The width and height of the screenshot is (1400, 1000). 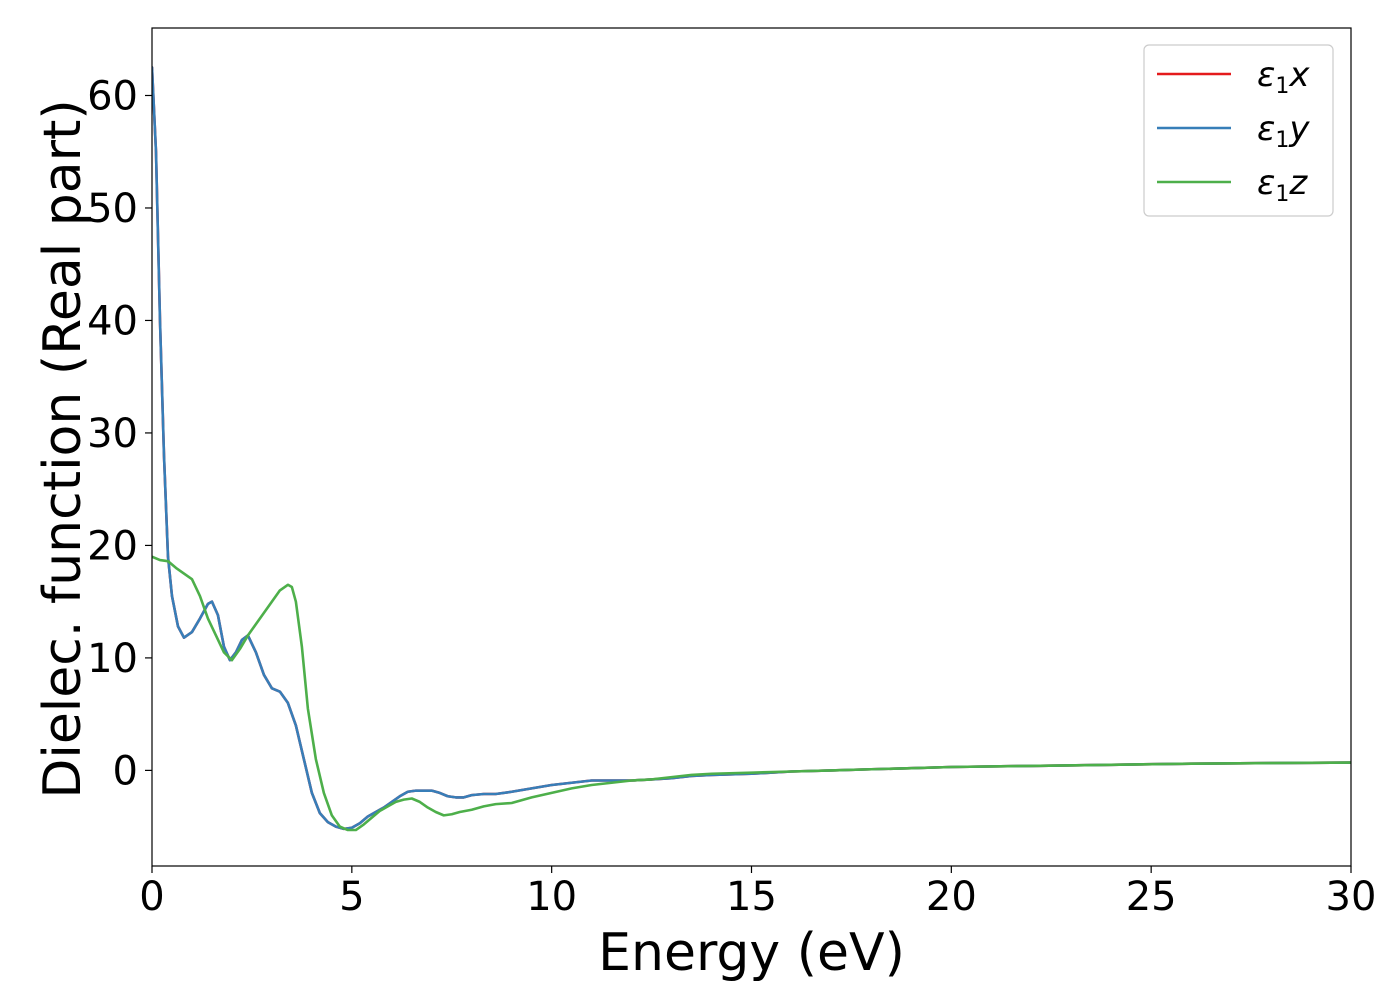 I want to click on legend-label-y: ε1y, so click(x=1283, y=131).